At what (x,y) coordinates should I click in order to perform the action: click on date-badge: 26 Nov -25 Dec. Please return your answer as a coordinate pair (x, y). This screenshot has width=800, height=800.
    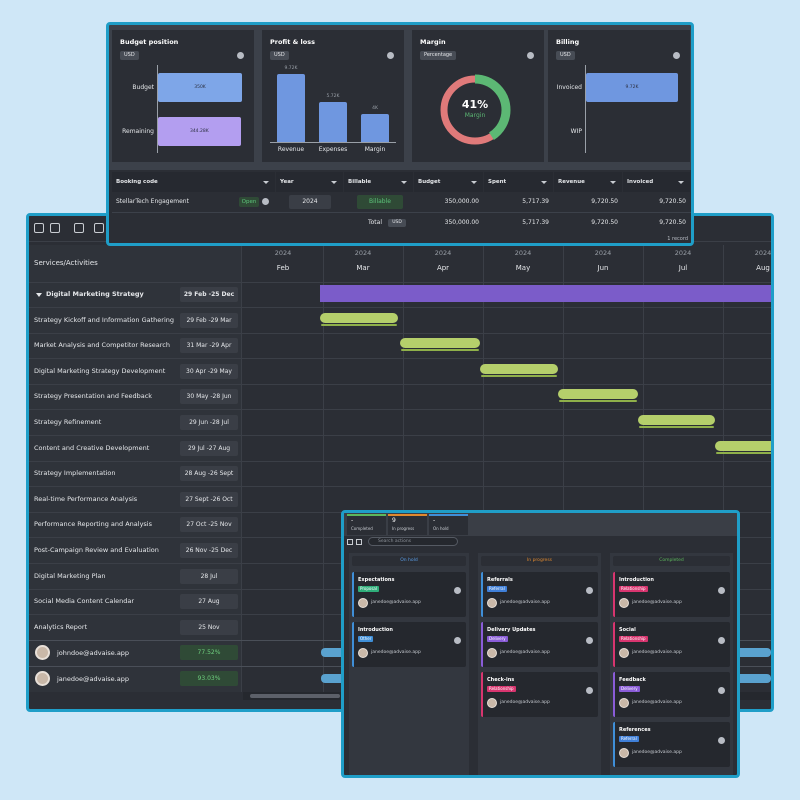
    Looking at the image, I should click on (209, 550).